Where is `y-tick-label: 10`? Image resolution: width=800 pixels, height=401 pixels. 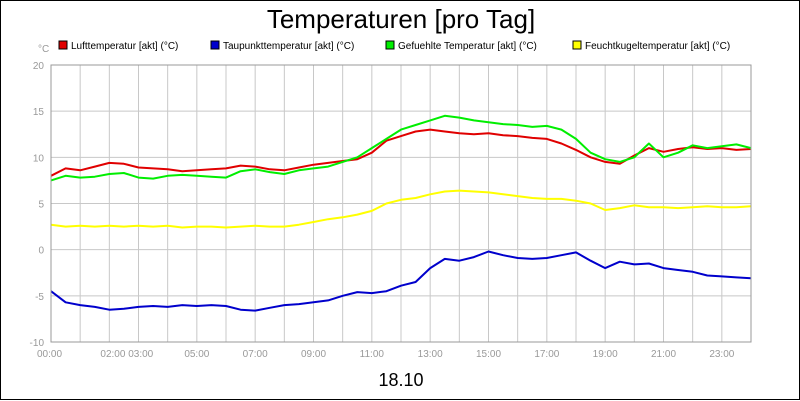 y-tick-label: 10 is located at coordinates (39, 158).